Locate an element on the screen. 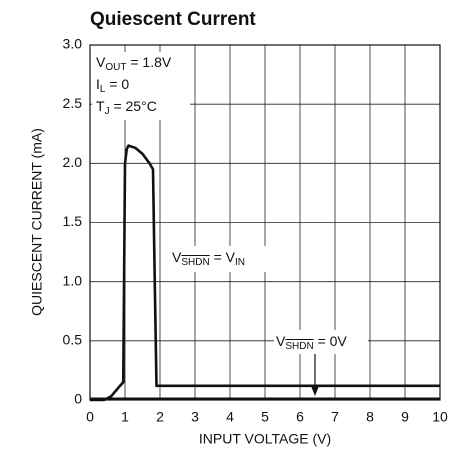 The height and width of the screenshot is (471, 471). y-tick-label: 0.5 is located at coordinates (73, 340).